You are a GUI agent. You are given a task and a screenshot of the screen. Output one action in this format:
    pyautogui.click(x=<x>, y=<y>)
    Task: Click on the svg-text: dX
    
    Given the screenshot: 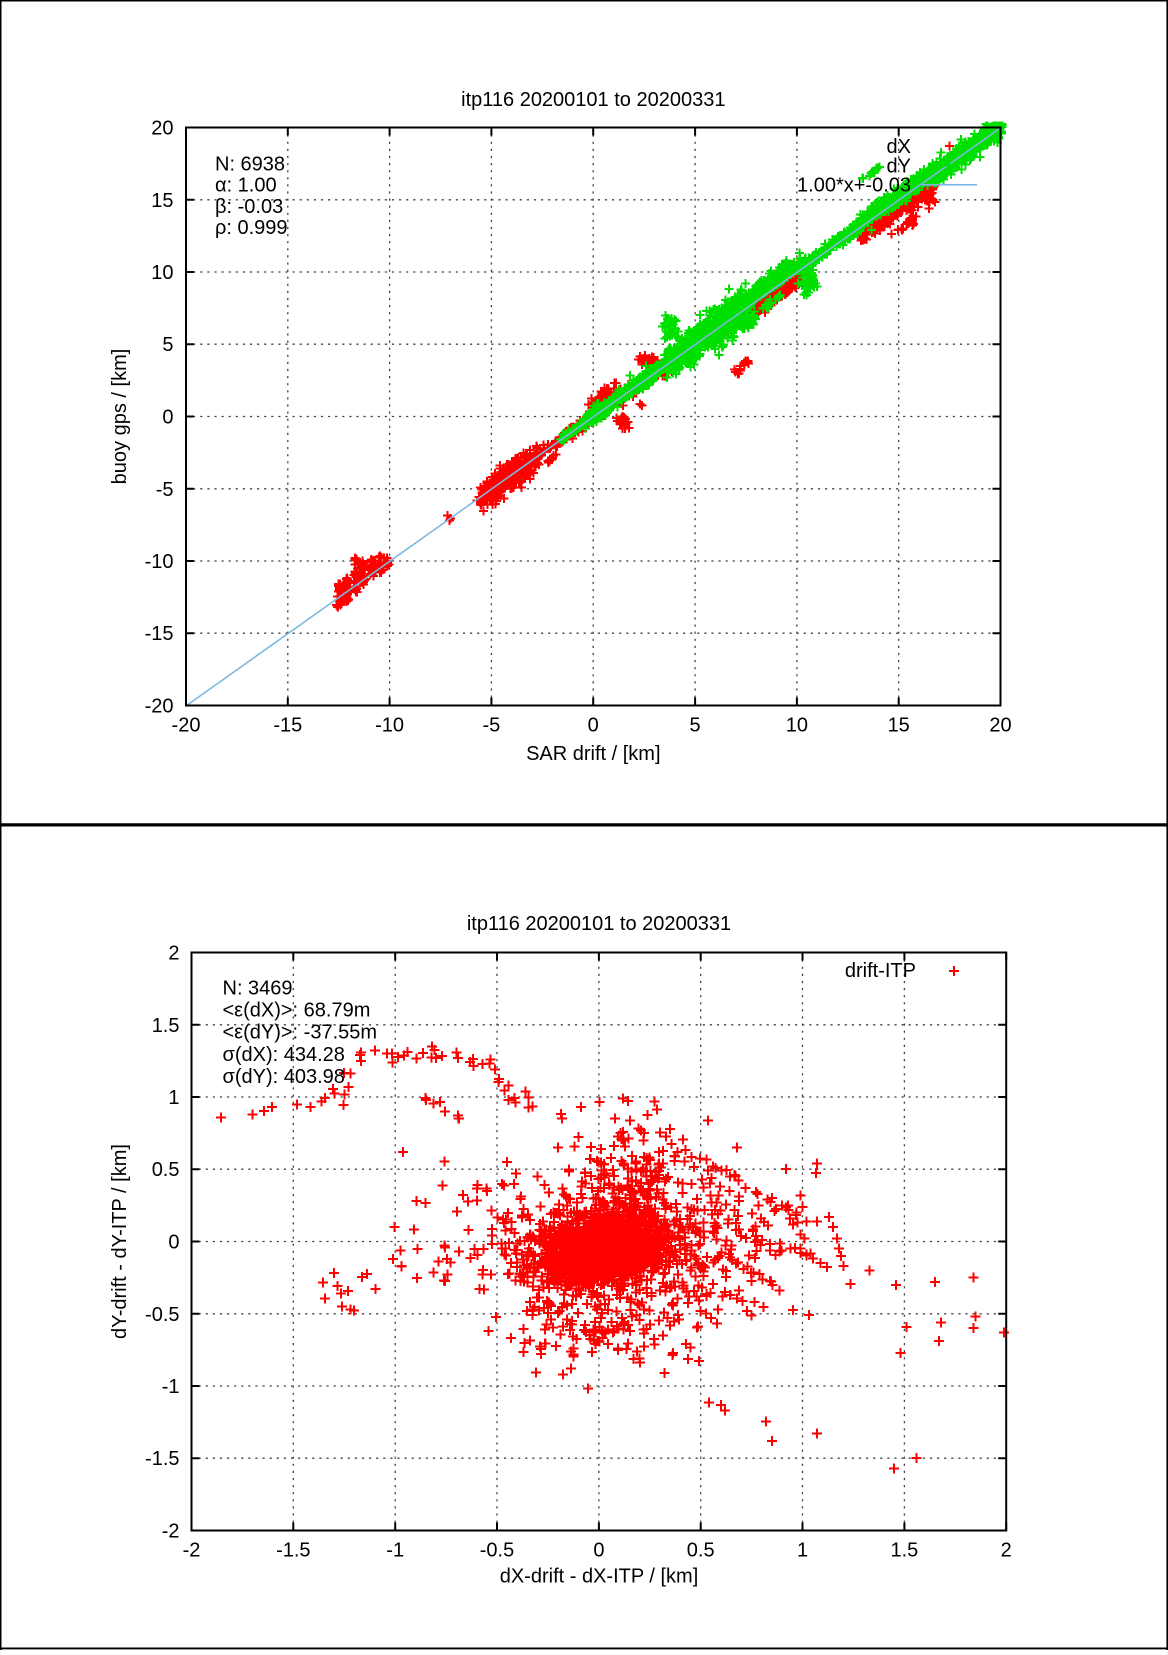 What is the action you would take?
    pyautogui.click(x=899, y=147)
    